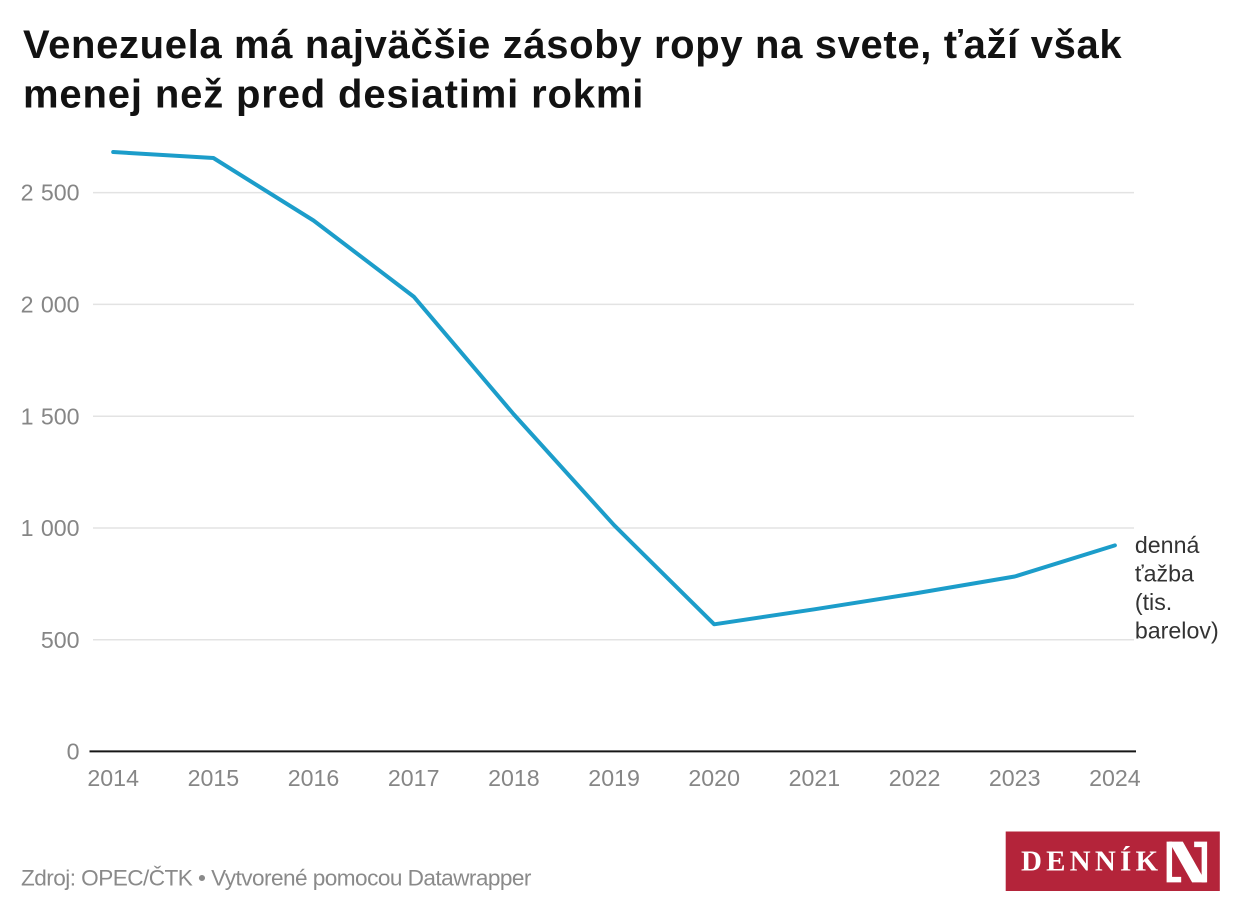 Image resolution: width=1240 pixels, height=912 pixels. Describe the element at coordinates (73, 752) in the screenshot. I see `svg-text: 0` at that location.